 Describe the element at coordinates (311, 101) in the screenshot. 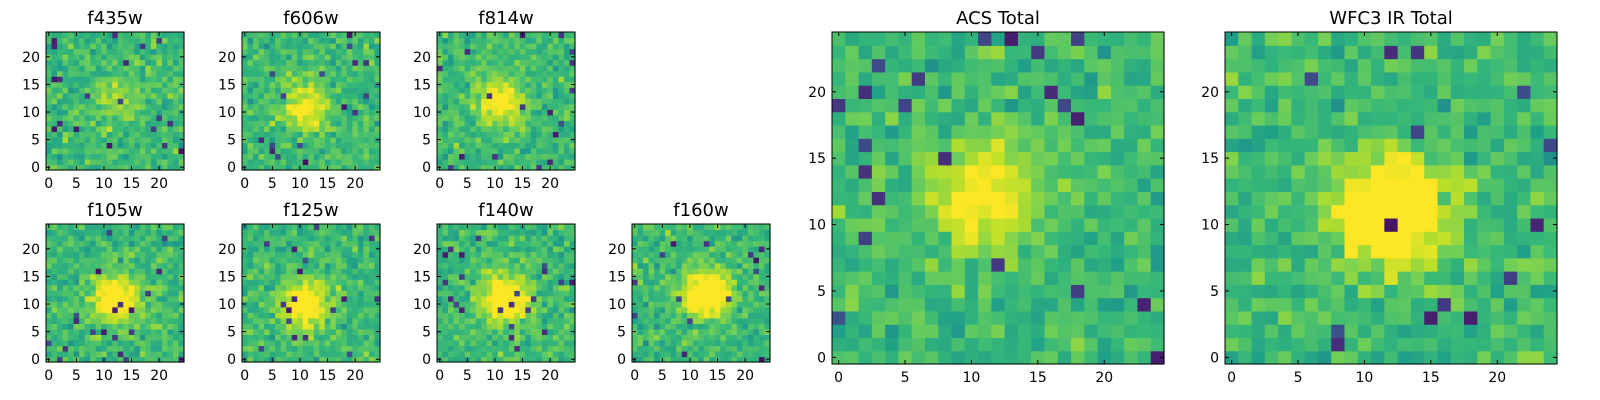

I see `heatmap-cells` at that location.